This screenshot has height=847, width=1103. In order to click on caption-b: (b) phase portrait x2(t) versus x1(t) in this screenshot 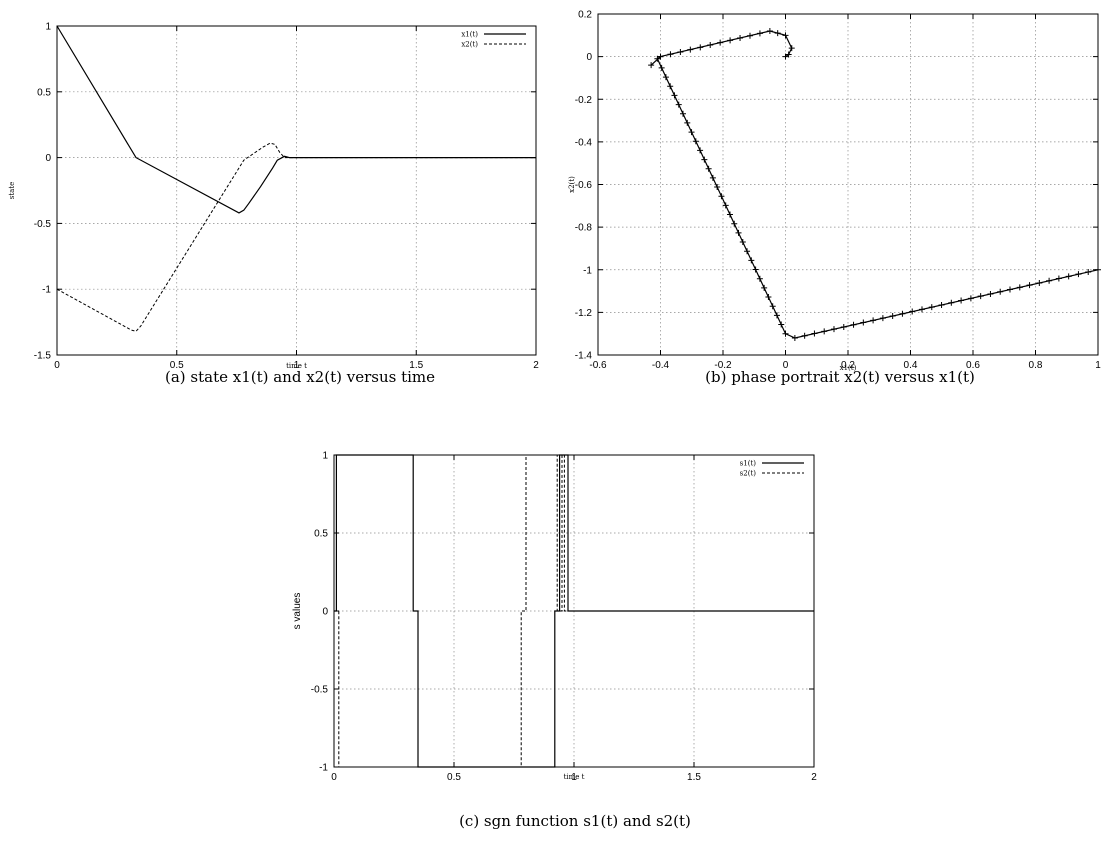, I will do `click(840, 377)`.